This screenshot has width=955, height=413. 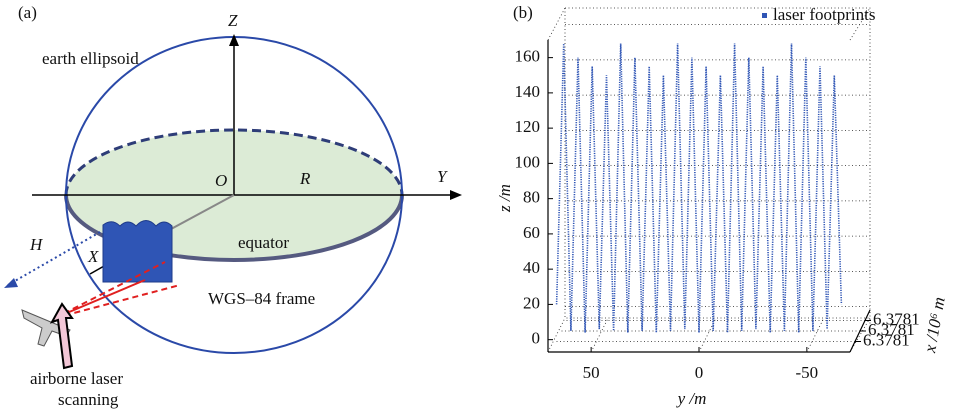 I want to click on y-tick-label: 40, so click(x=531, y=267).